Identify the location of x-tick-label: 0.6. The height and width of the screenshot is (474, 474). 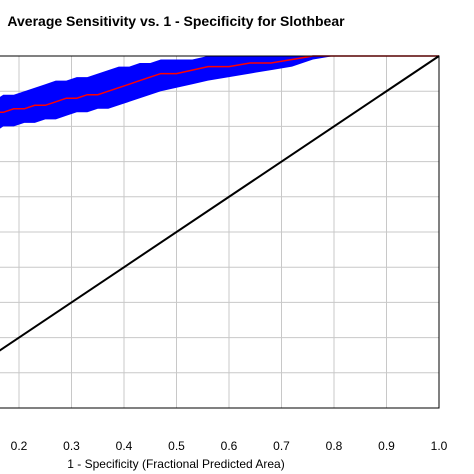
(229, 446).